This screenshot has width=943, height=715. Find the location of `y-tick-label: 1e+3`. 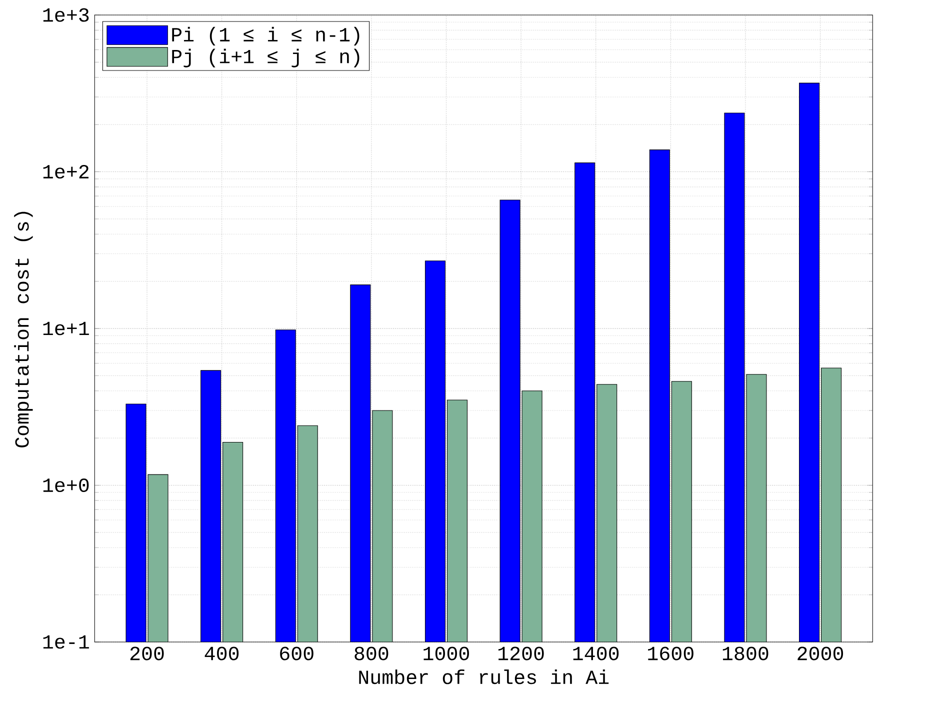

y-tick-label: 1e+3 is located at coordinates (66, 15).